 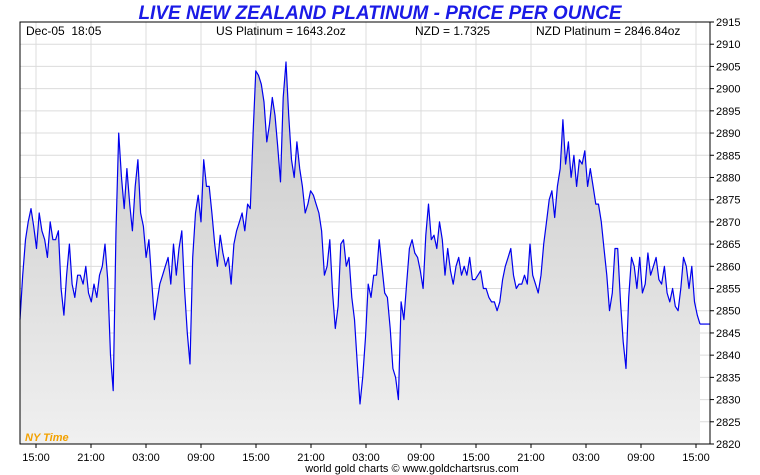 I want to click on y-tick-label: 2900, so click(x=728, y=90).